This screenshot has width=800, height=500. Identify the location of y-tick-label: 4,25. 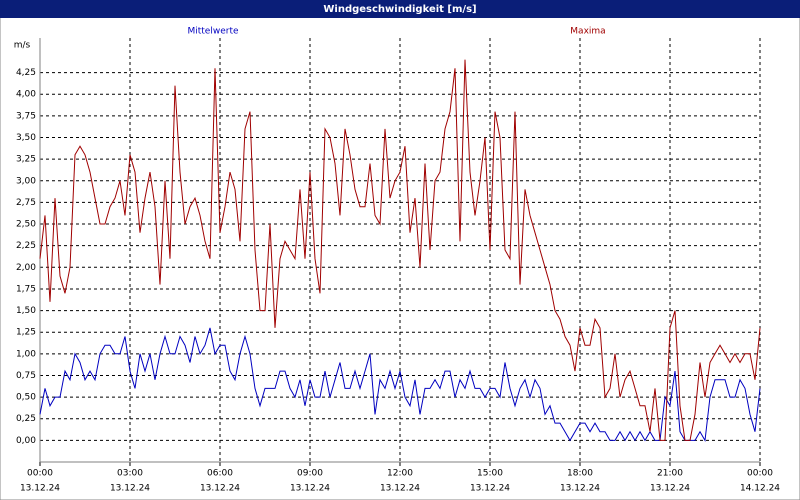
(26, 73).